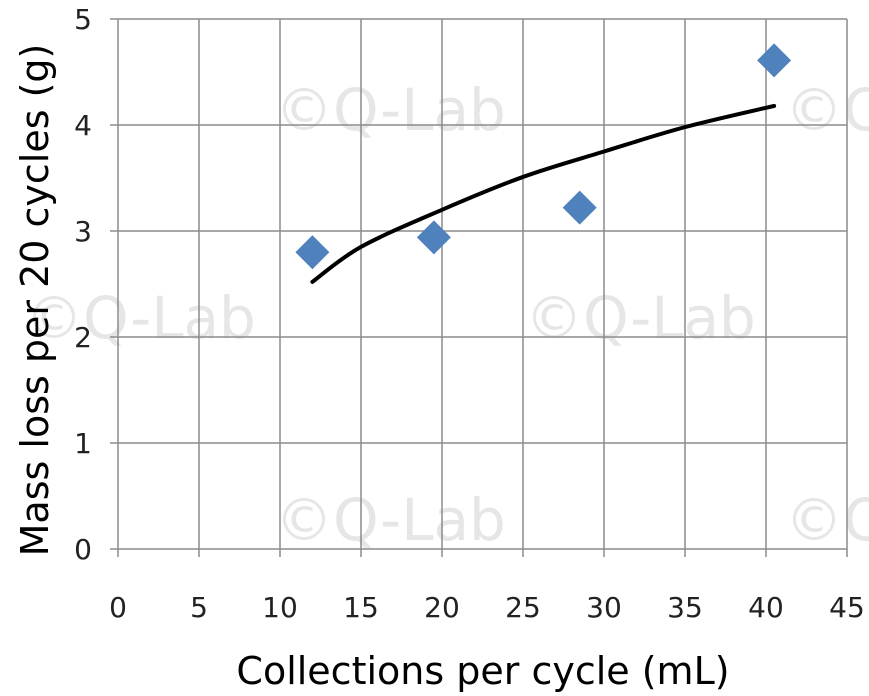  I want to click on x-tick-label: 35, so click(685, 607).